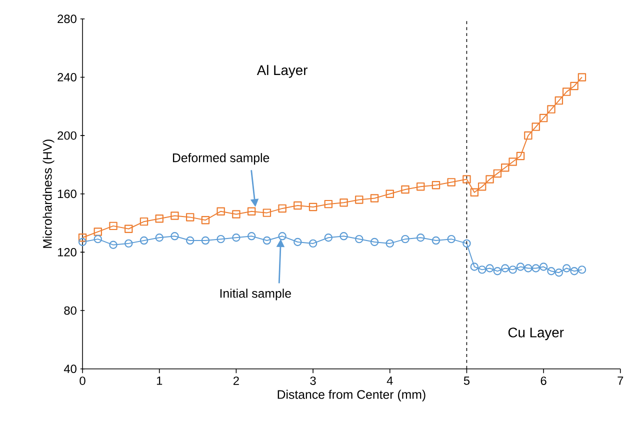 This screenshot has width=627, height=434. I want to click on y-tick-label: 240, so click(67, 77).